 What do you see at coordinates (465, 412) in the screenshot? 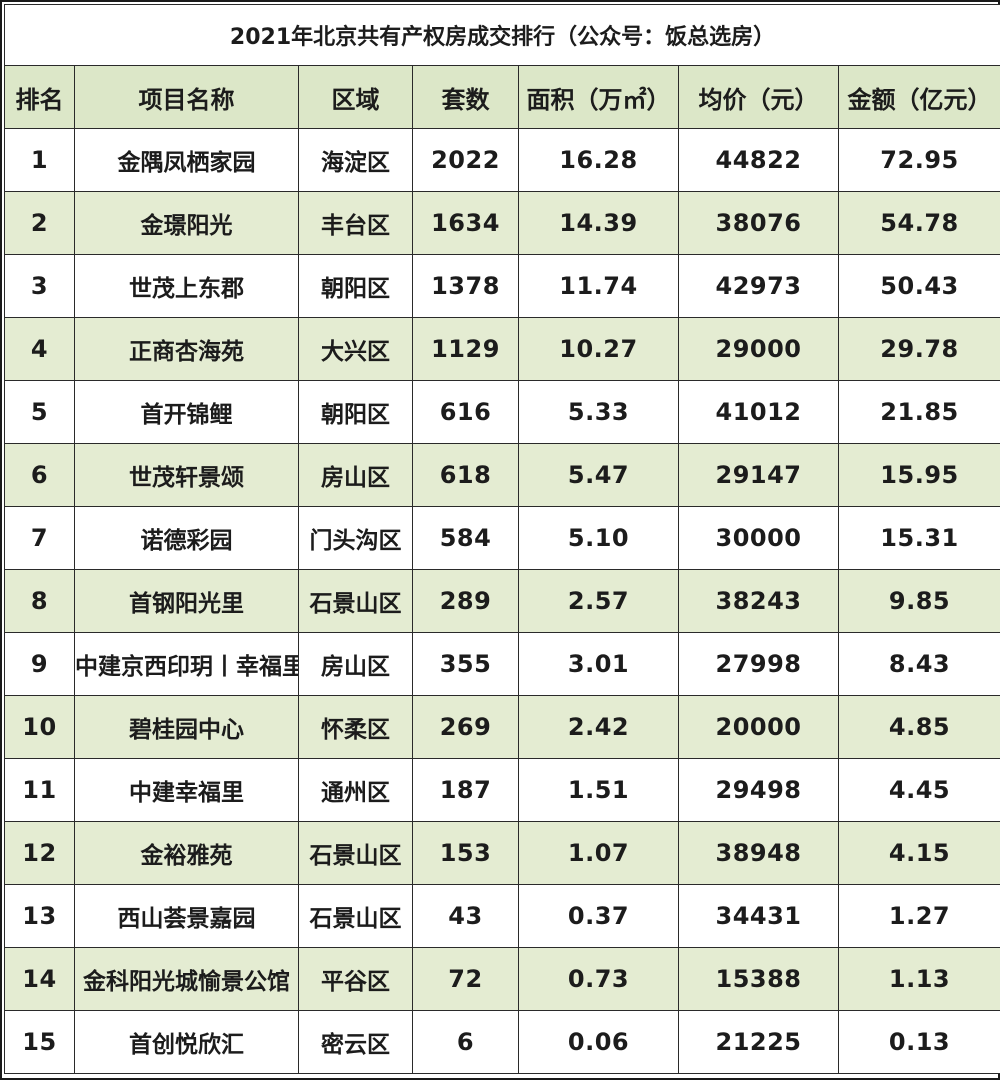
I see `cell-units: 616` at bounding box center [465, 412].